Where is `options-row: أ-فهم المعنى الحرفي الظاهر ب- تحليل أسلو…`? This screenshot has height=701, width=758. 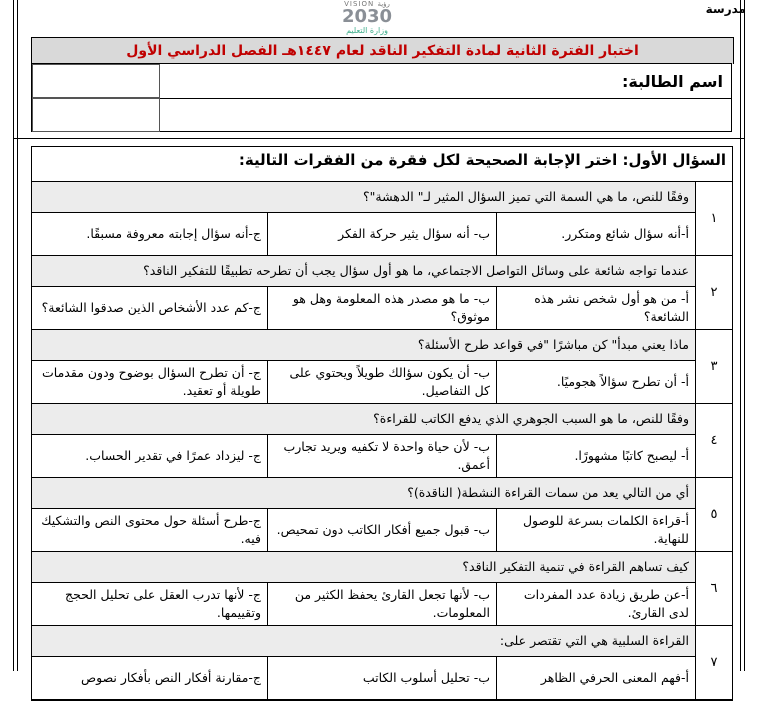
options-row: أ-فهم المعنى الحرفي الظاهر ب- تحليل أسلو… is located at coordinates (382, 678).